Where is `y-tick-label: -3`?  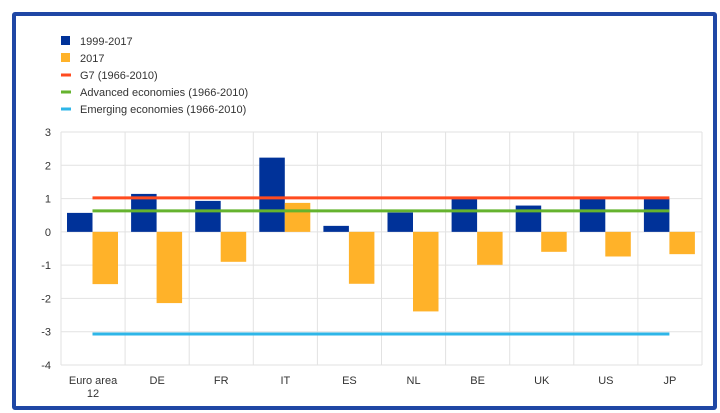
y-tick-label: -3 is located at coordinates (46, 333).